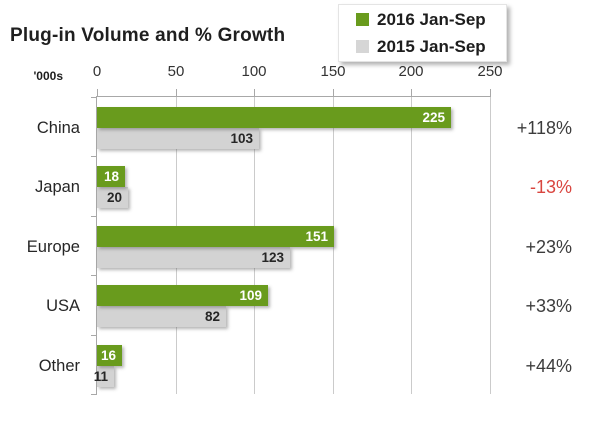 This screenshot has width=600, height=421. I want to click on bar-value-label: 20, so click(114, 197).